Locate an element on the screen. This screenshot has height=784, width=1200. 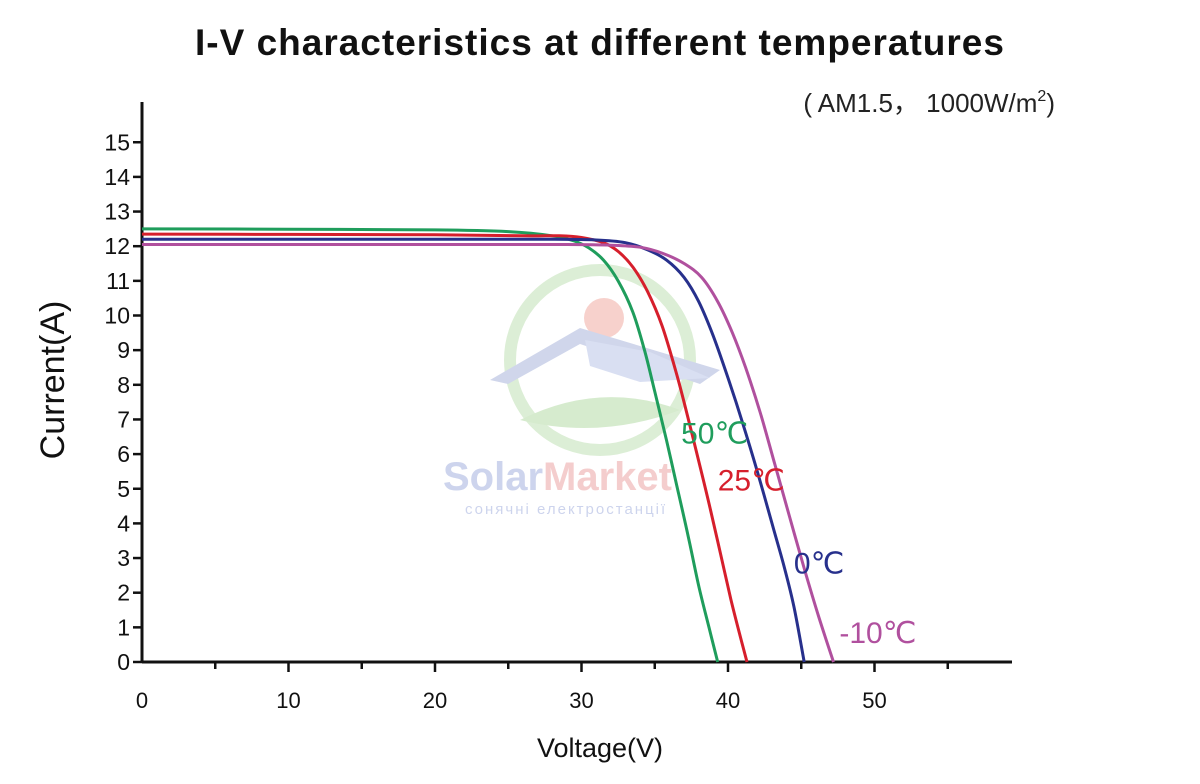
watermark-brand: SolarMarket is located at coordinates (557, 477).